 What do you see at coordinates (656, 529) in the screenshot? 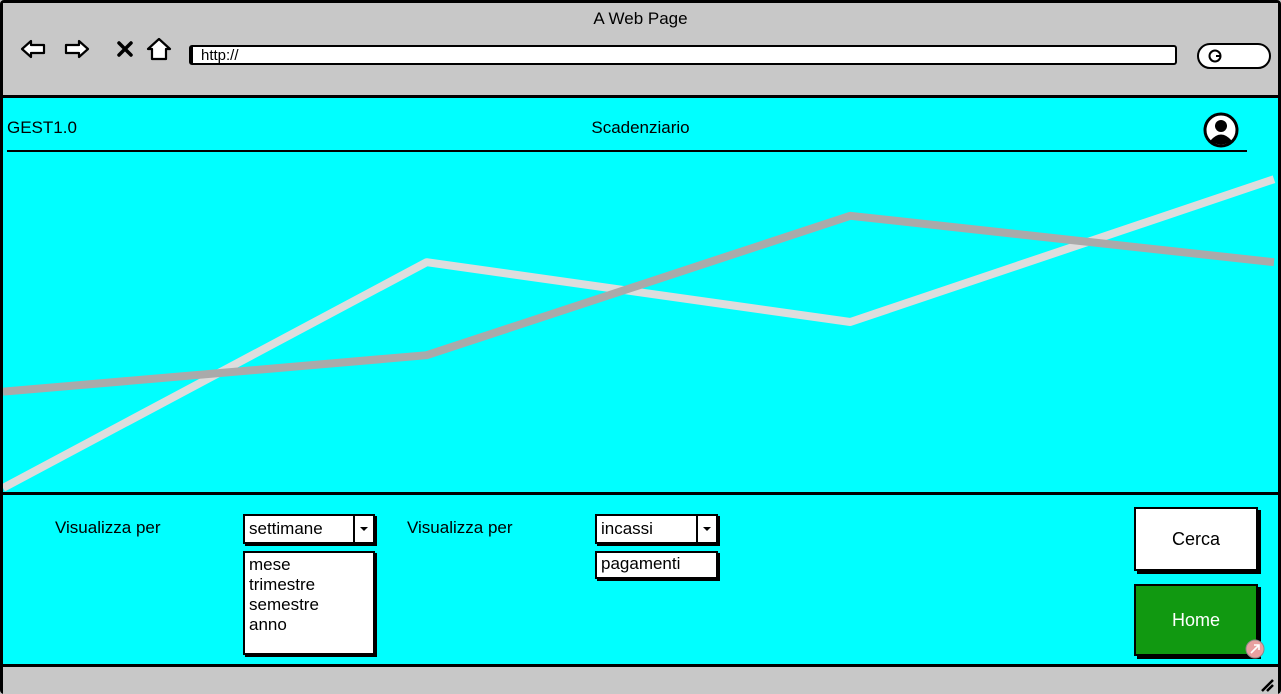
I see `type-select: incassi` at bounding box center [656, 529].